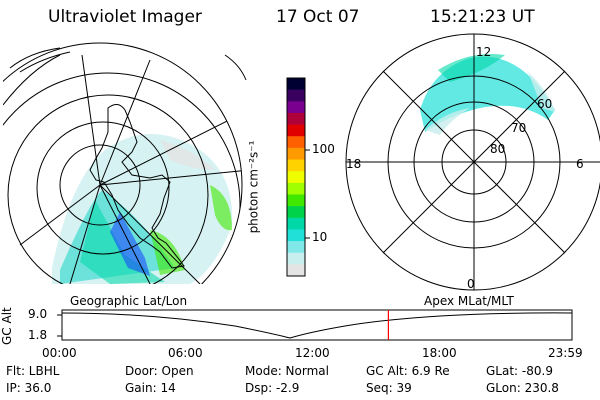 The width and height of the screenshot is (600, 400). I want to click on info-glon: GLon: 230.8, so click(522, 388).